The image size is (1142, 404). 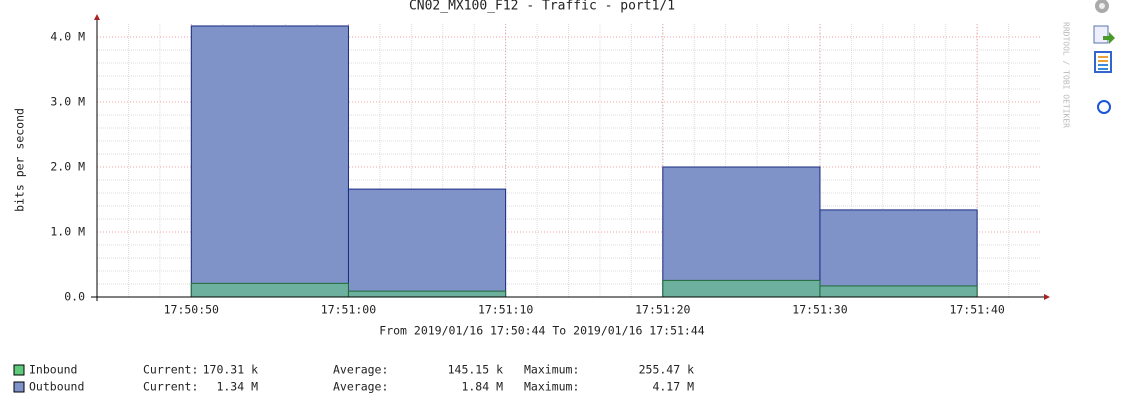 I want to click on legend-stat-value: 145.15 k, so click(x=475, y=370).